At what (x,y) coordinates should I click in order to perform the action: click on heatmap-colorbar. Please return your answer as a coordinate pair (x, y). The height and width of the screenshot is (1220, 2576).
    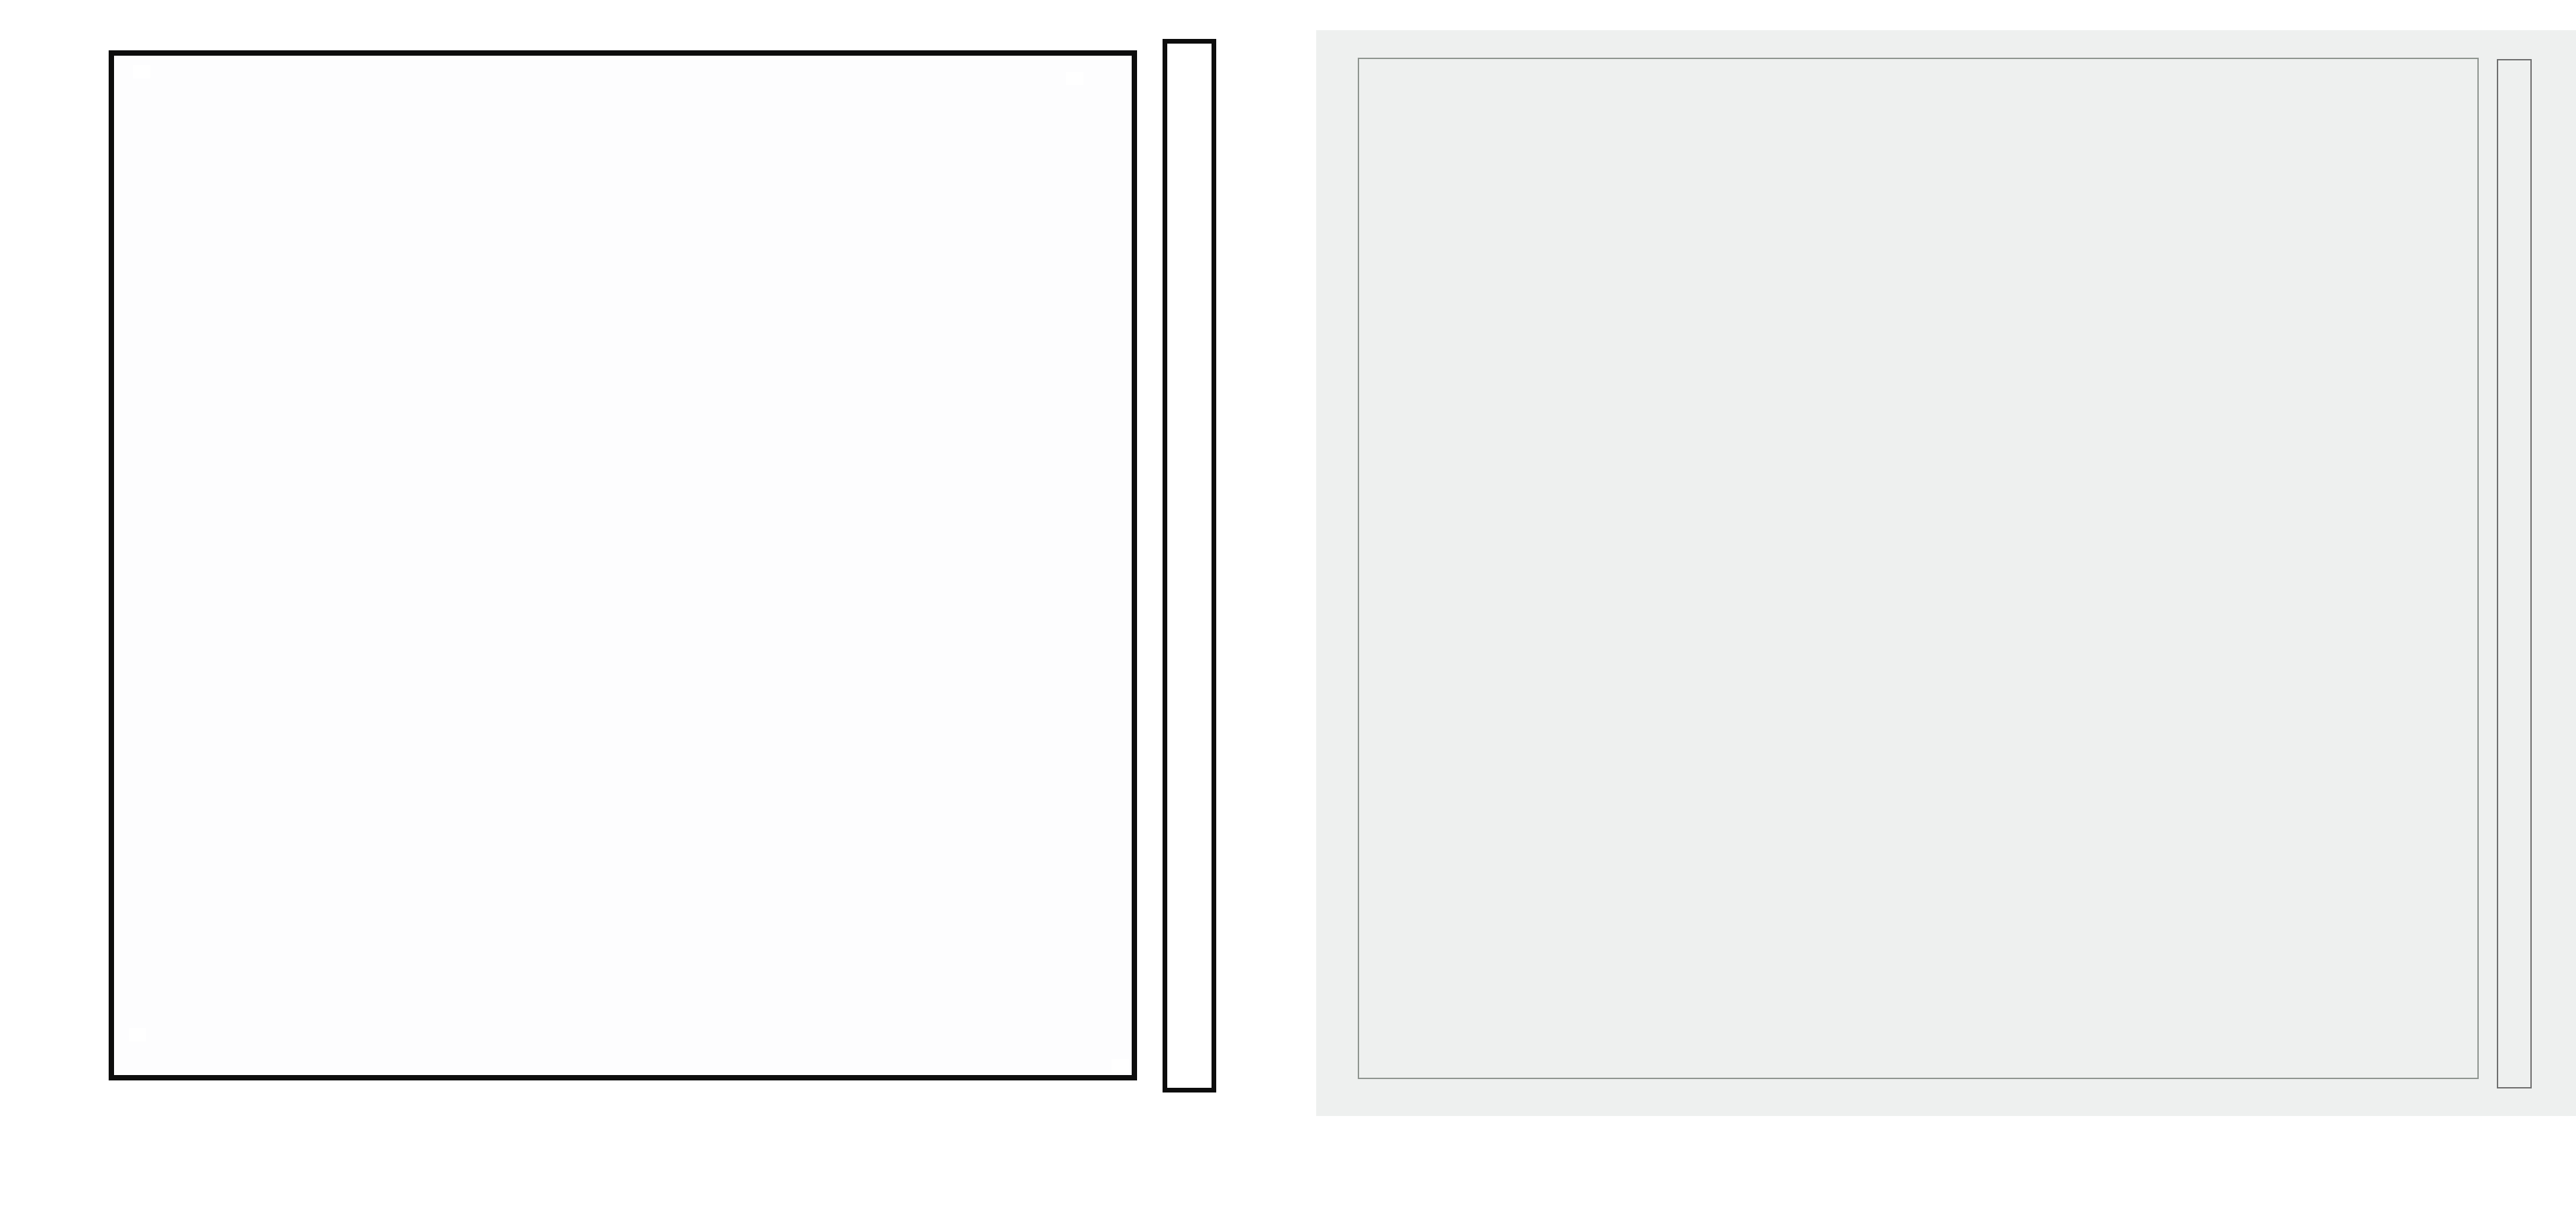
    Looking at the image, I should click on (2514, 573).